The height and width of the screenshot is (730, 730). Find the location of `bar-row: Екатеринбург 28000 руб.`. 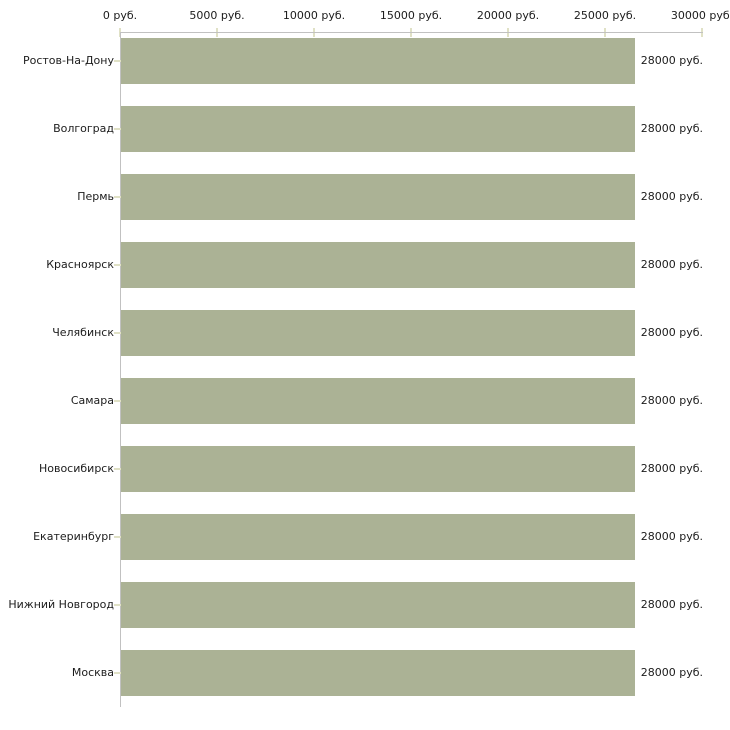

bar-row: Екатеринбург 28000 руб. is located at coordinates (368, 537).